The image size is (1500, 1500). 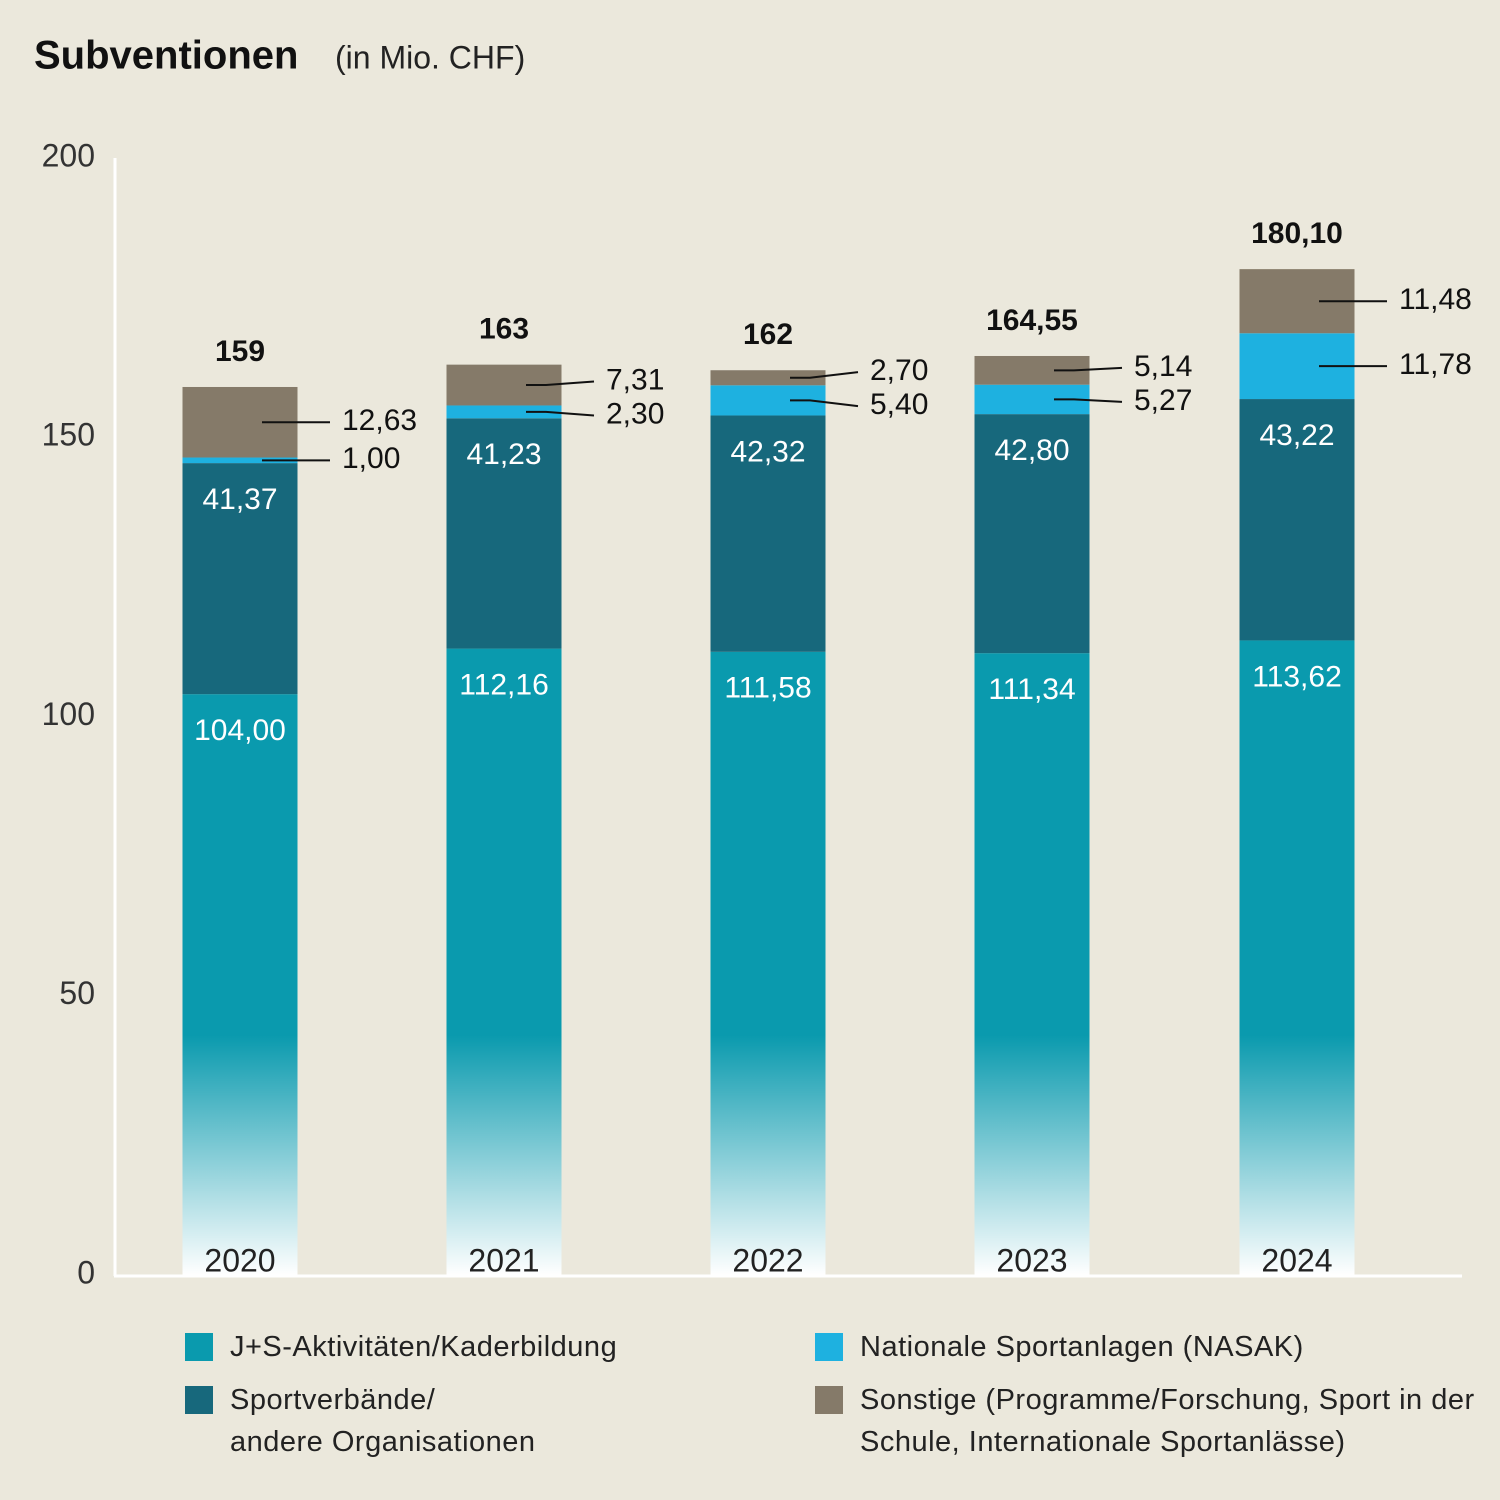 What do you see at coordinates (1031, 450) in the screenshot?
I see `value-label: 42,80` at bounding box center [1031, 450].